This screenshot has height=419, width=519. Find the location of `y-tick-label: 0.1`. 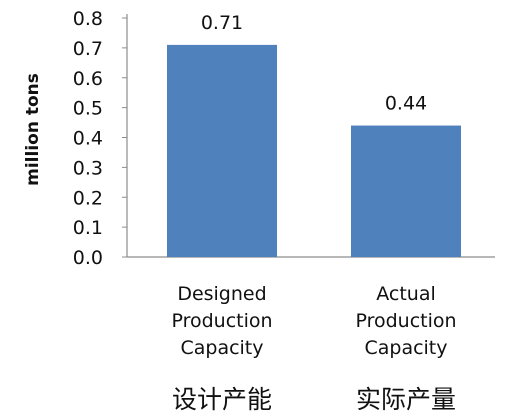

y-tick-label: 0.1 is located at coordinates (88, 228).